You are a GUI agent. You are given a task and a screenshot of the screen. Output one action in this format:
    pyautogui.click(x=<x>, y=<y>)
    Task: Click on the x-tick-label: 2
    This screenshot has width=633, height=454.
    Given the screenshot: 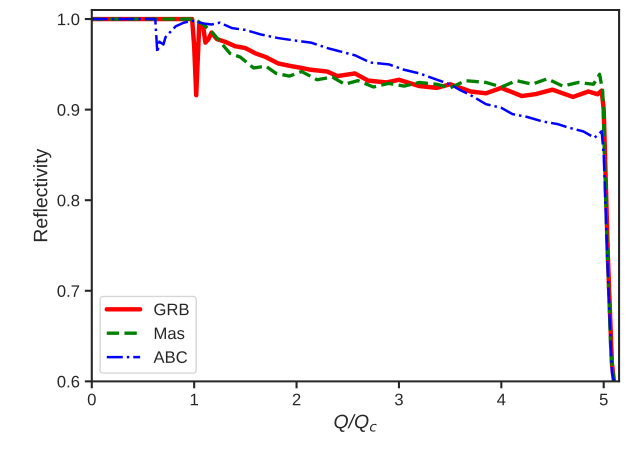 What is the action you would take?
    pyautogui.click(x=296, y=400)
    